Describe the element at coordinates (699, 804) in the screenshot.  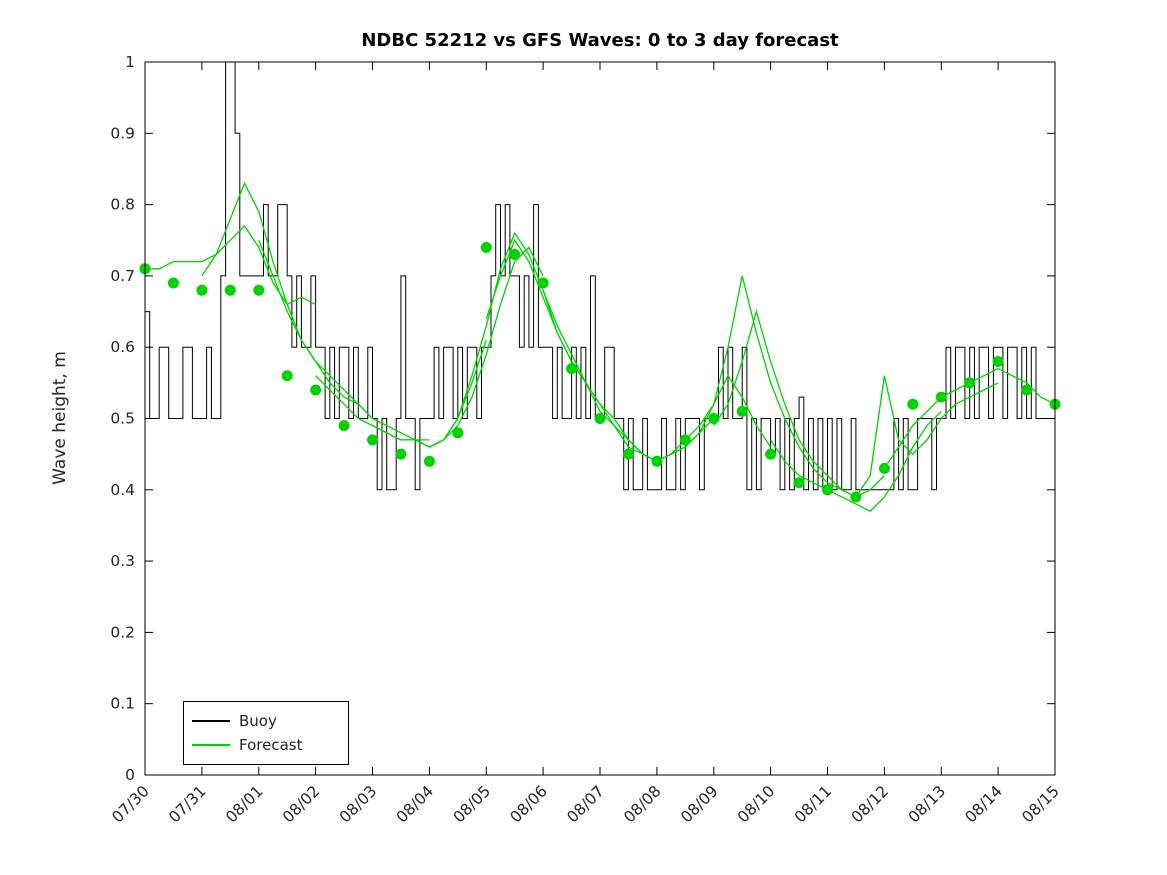
I see `svg-text: 08/09` at that location.